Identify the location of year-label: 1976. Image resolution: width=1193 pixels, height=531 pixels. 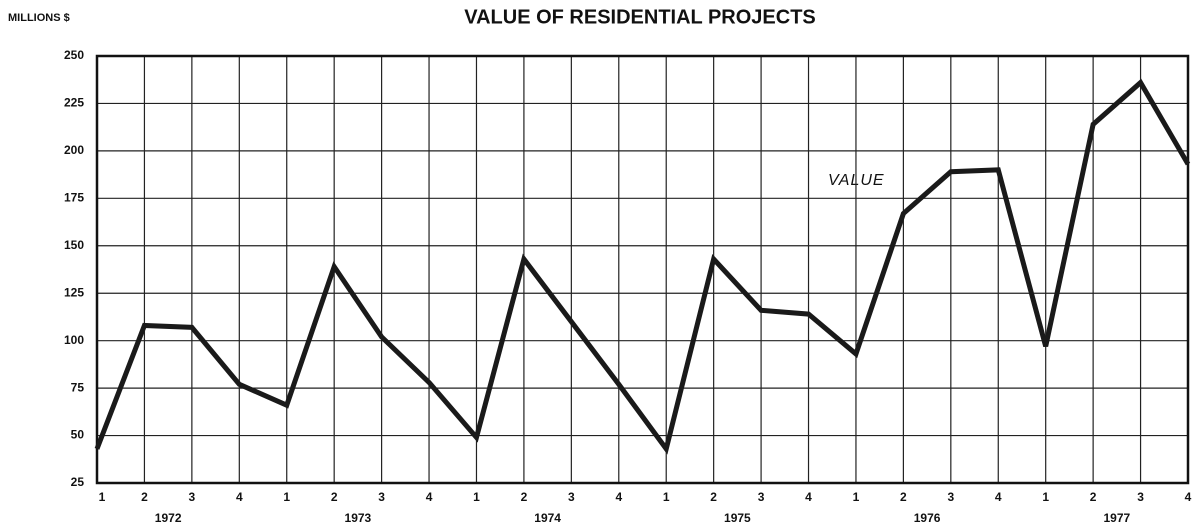
(927, 518).